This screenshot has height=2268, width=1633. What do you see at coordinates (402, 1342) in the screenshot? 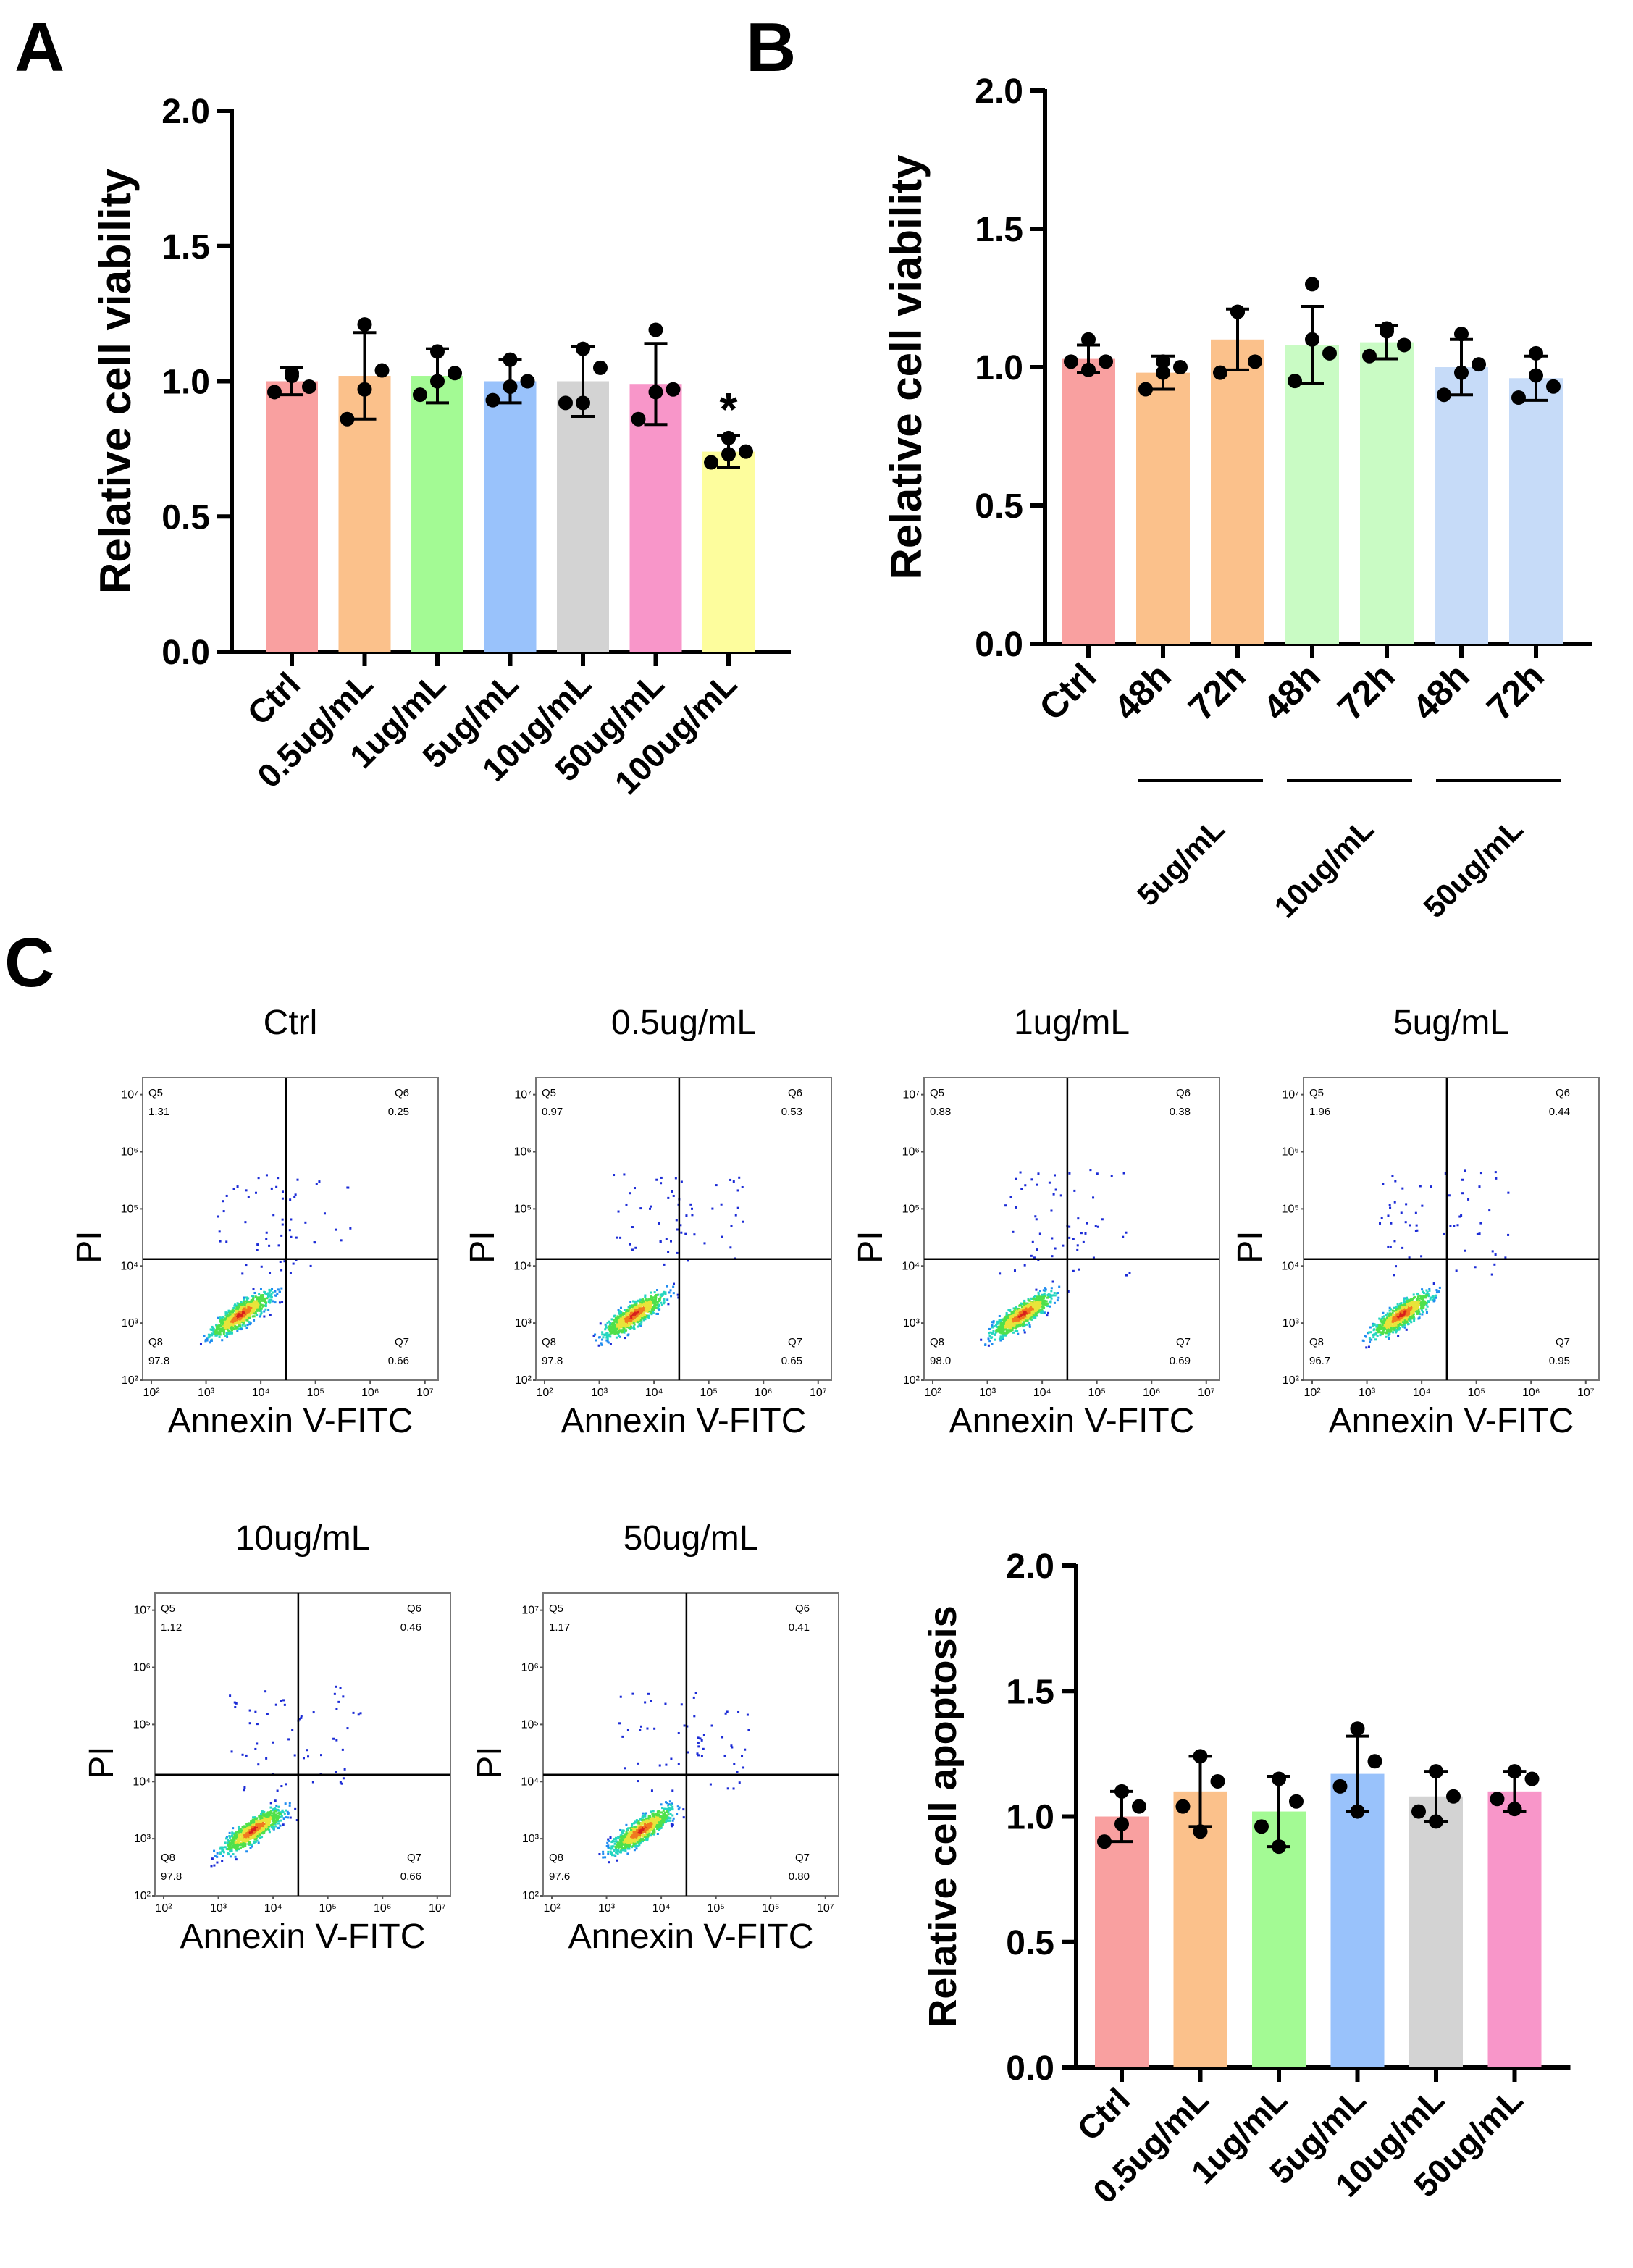
I see `quadrant-name: Q7` at bounding box center [402, 1342].